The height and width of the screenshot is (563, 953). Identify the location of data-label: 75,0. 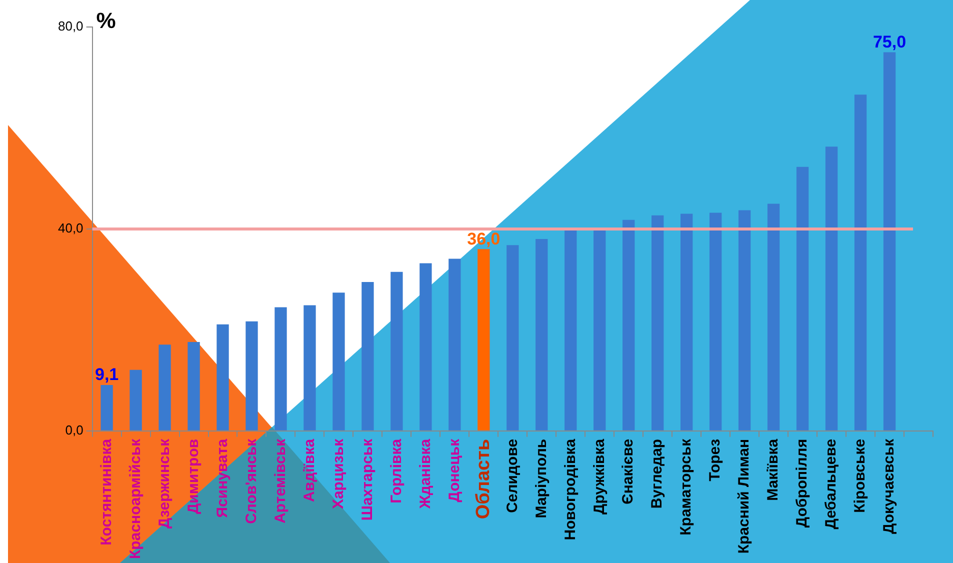
(889, 42).